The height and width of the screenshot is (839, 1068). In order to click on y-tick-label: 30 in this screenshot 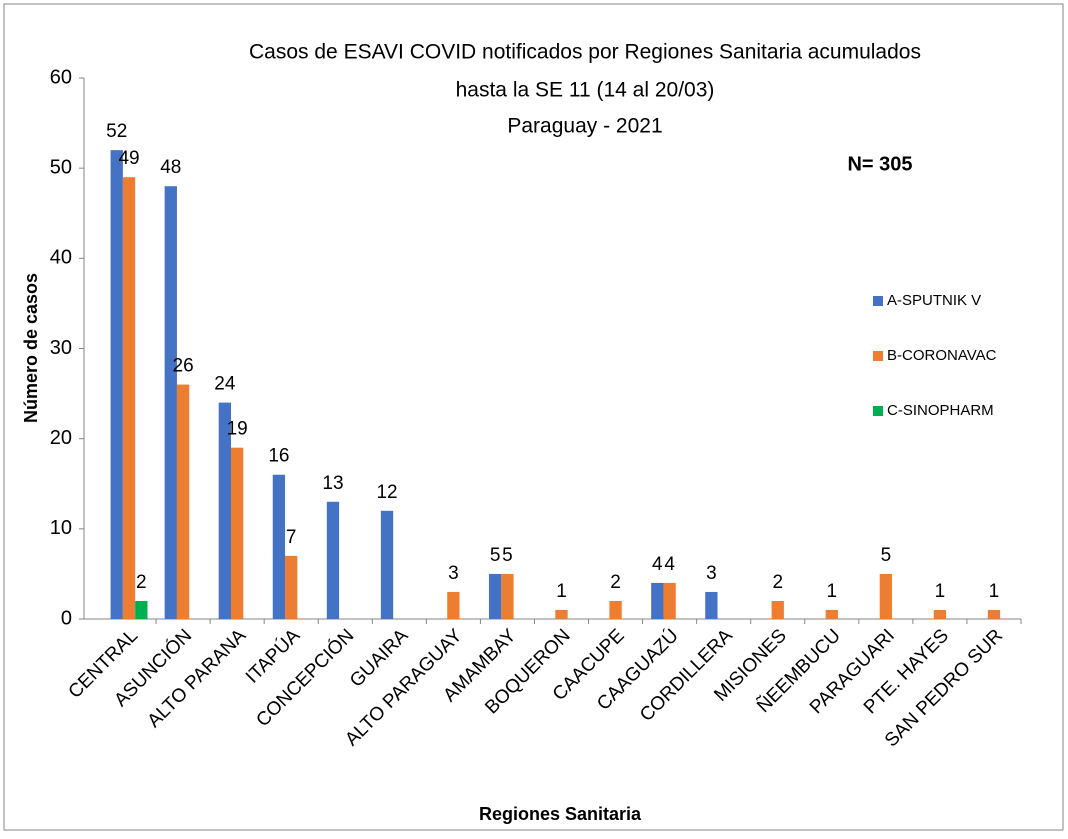, I will do `click(61, 348)`.